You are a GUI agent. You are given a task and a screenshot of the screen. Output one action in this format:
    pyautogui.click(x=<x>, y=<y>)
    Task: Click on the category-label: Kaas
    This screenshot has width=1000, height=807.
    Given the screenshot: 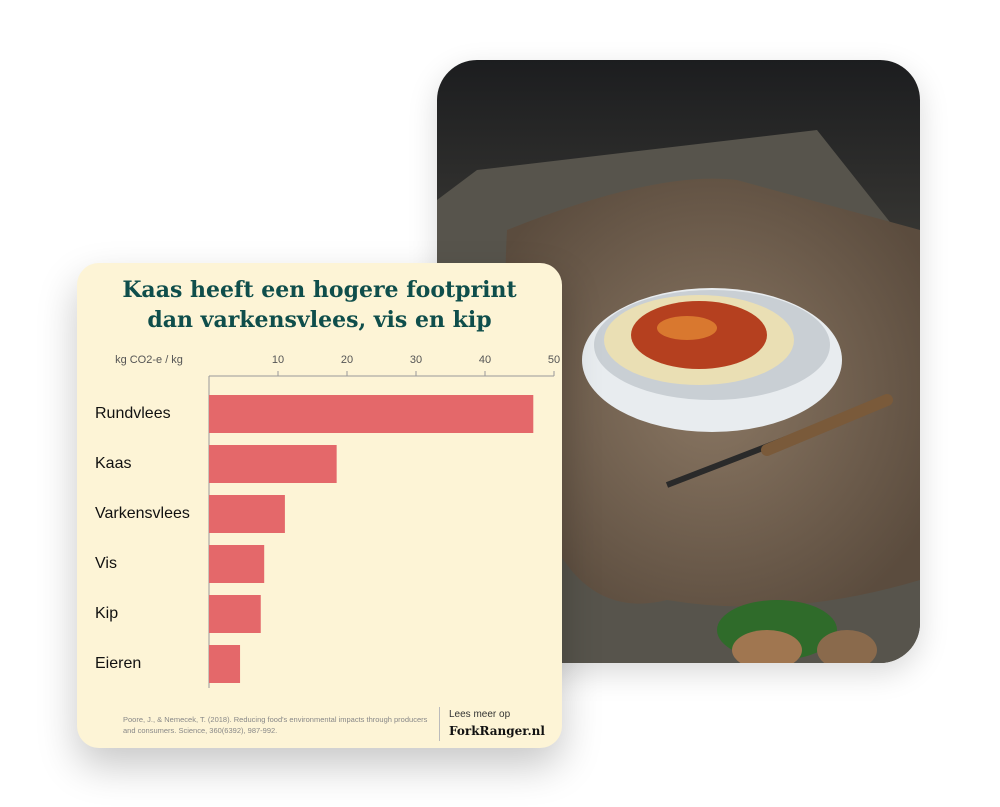 What is the action you would take?
    pyautogui.click(x=113, y=463)
    